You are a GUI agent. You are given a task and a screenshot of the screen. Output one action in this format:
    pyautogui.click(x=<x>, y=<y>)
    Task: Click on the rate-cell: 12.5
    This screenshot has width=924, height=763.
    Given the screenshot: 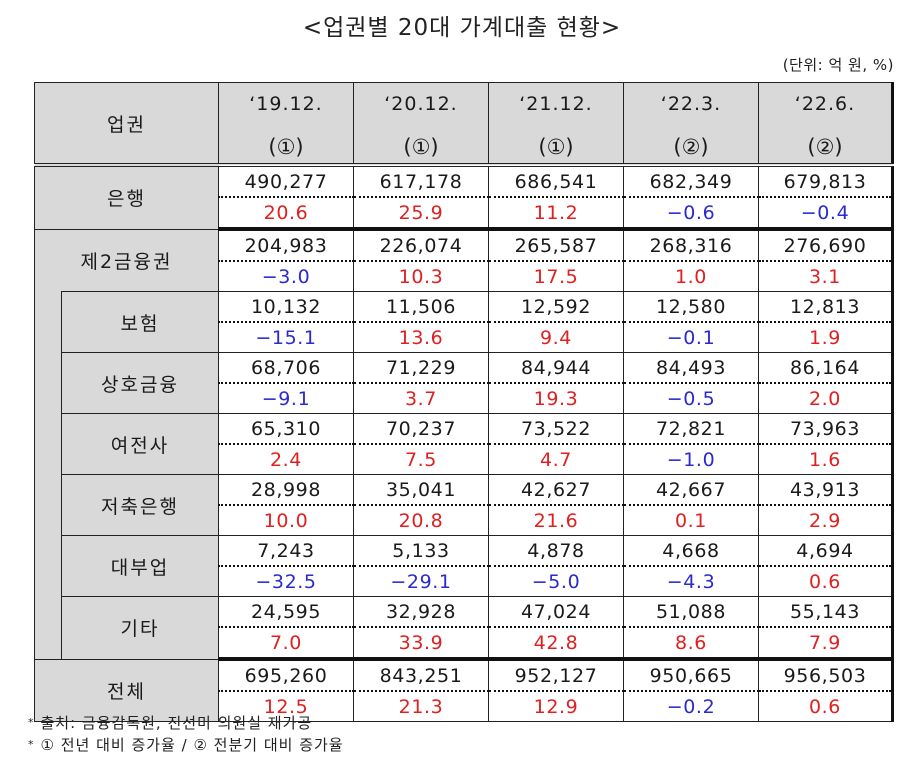 What is the action you would take?
    pyautogui.click(x=286, y=706)
    